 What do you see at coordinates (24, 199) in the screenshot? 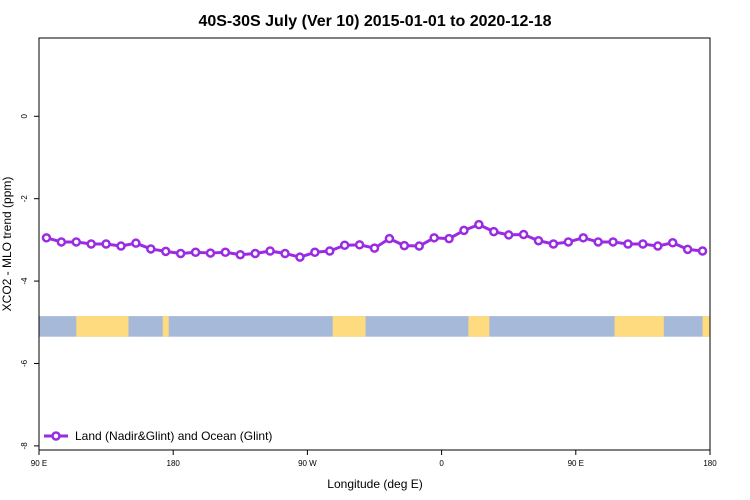
I see `y-tick-label: -2` at bounding box center [24, 199].